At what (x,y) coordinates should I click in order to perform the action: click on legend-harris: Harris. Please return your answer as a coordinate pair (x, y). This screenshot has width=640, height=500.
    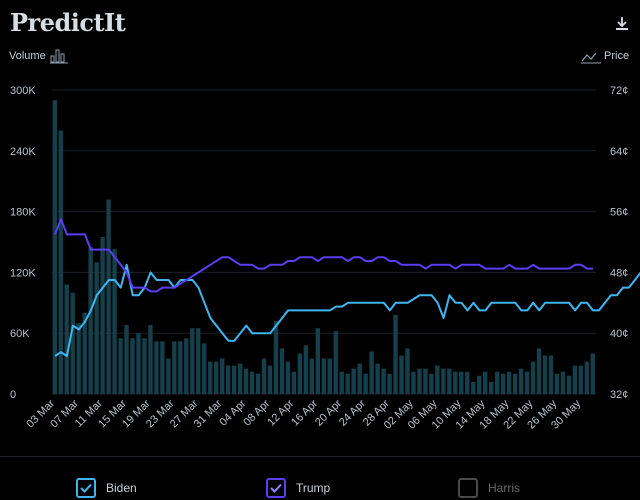
    Looking at the image, I should click on (489, 488).